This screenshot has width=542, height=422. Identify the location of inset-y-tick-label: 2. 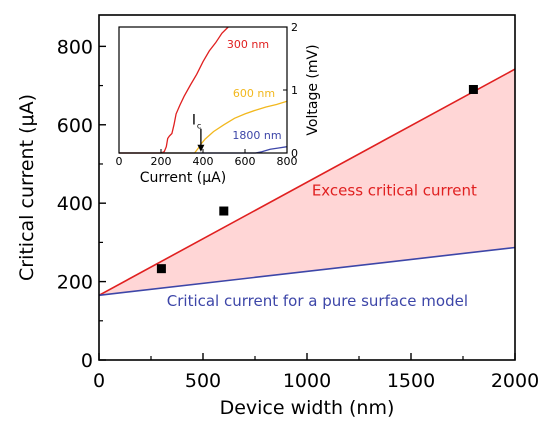
(294, 27).